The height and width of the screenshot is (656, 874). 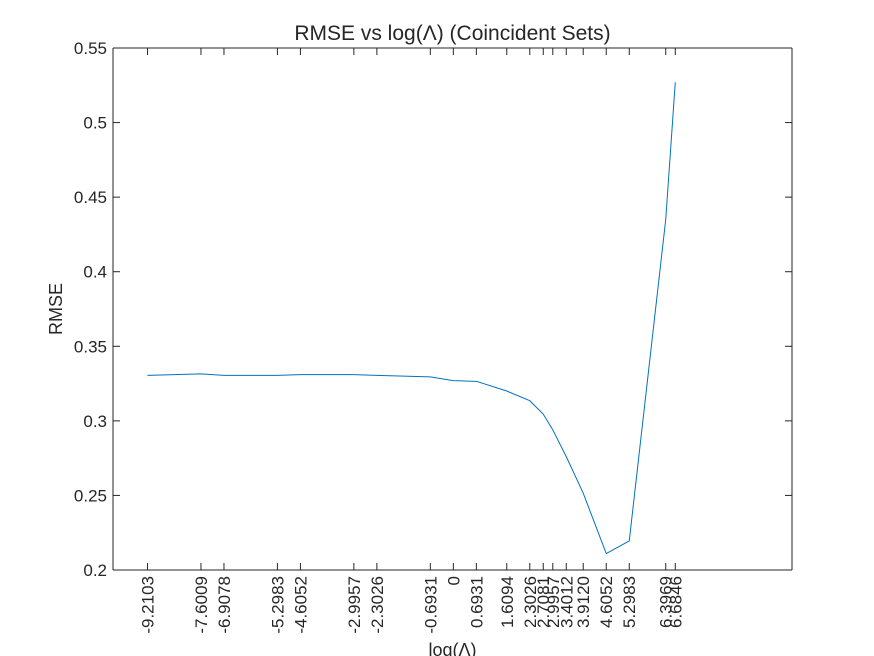 What do you see at coordinates (543, 602) in the screenshot?
I see `x-tick-label: 2.7081` at bounding box center [543, 602].